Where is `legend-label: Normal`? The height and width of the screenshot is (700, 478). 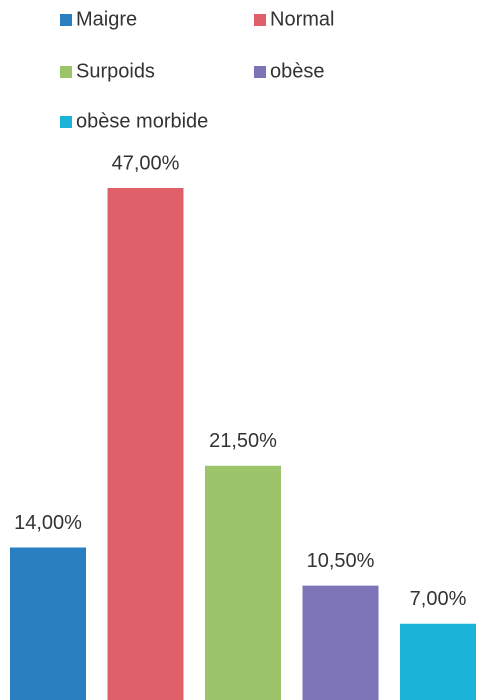 legend-label: Normal is located at coordinates (302, 19).